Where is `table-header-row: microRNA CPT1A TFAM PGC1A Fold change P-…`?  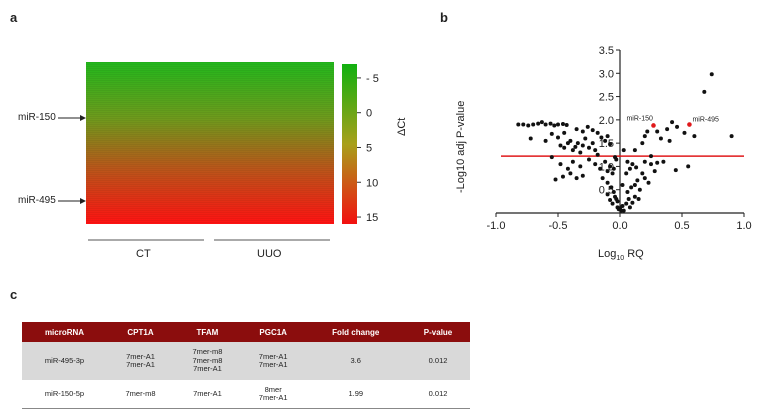 table-header-row: microRNA CPT1A TFAM PGC1A Fold change P-… is located at coordinates (246, 332).